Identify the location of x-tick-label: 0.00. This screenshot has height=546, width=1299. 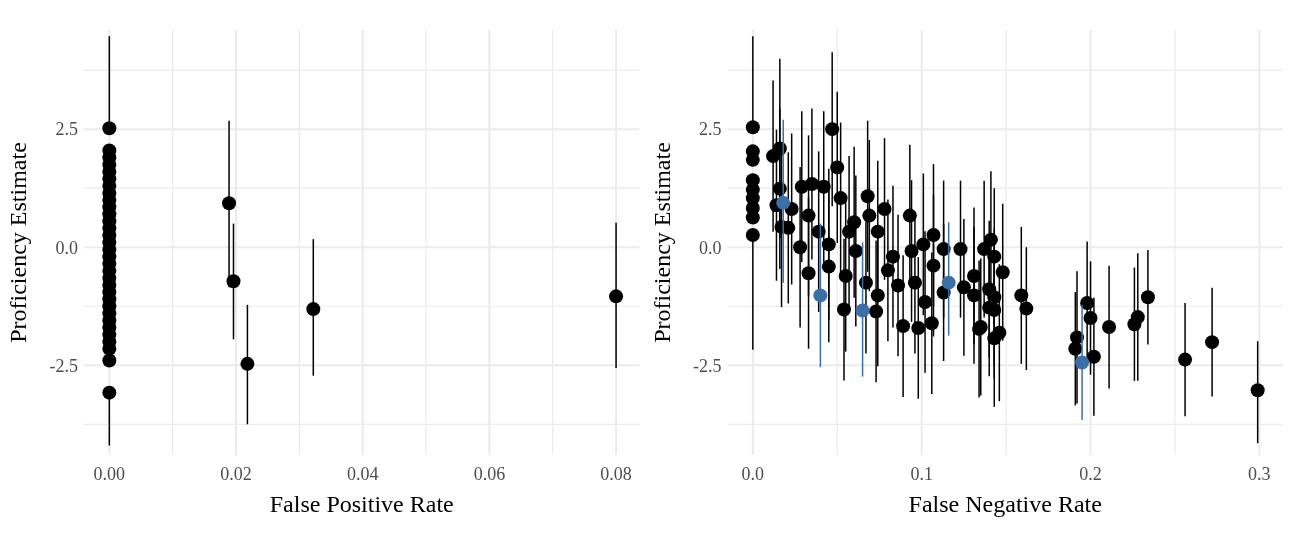
(109, 474).